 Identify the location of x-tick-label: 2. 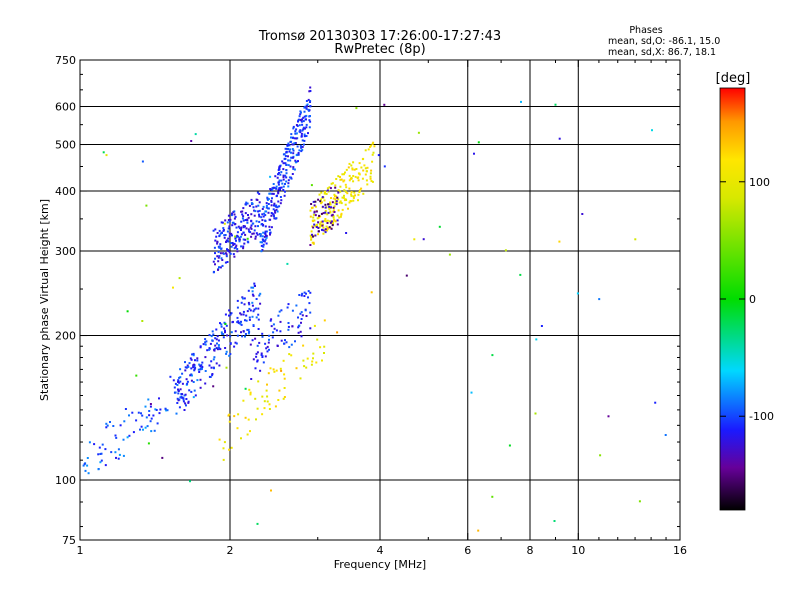
(230, 550).